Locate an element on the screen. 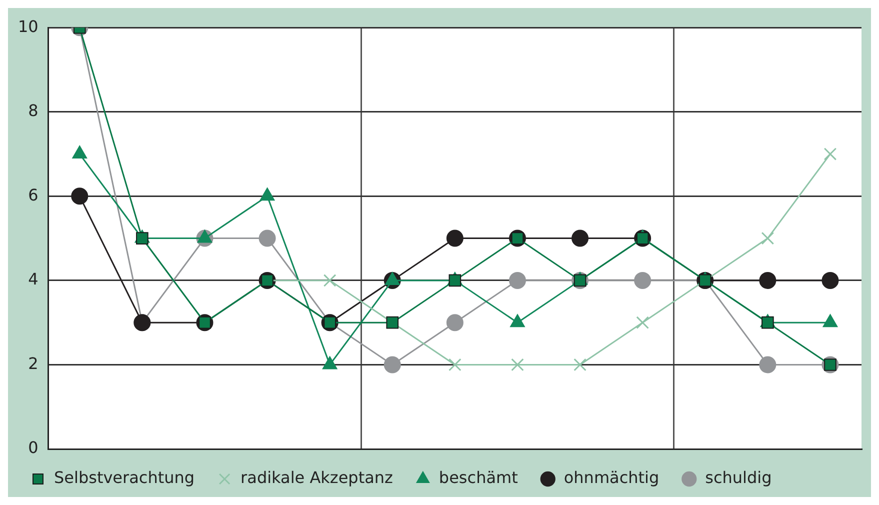 Image resolution: width=879 pixels, height=505 pixels. legend-label: schuldig is located at coordinates (738, 478).